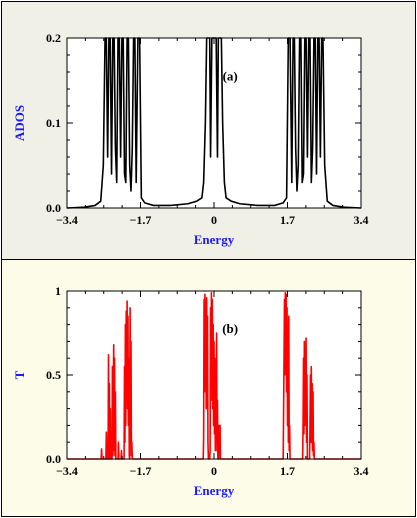  I want to click on y-axis-label: ADOS, so click(19, 123).